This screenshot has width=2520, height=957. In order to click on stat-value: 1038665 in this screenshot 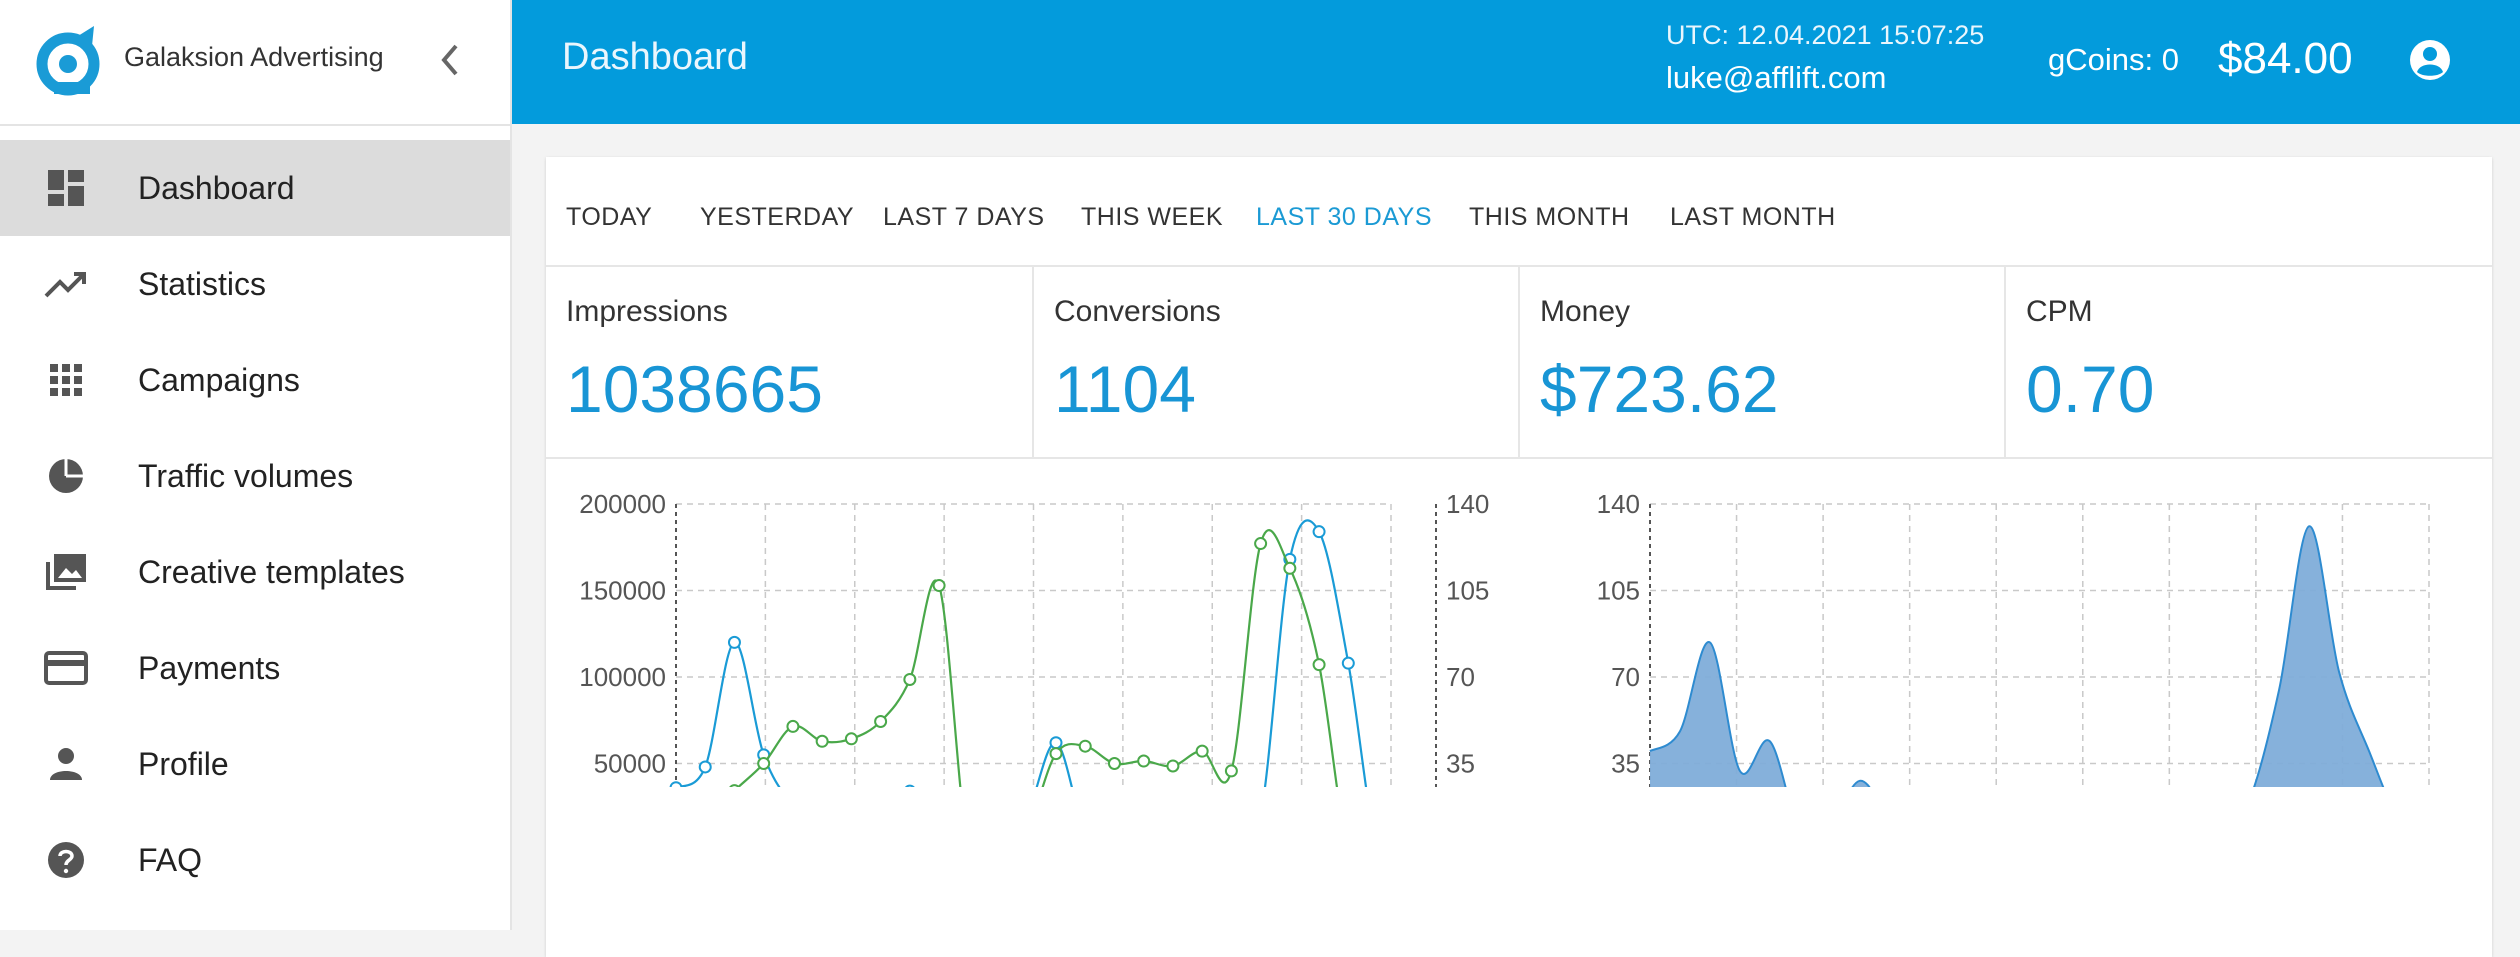, I will do `click(694, 389)`.